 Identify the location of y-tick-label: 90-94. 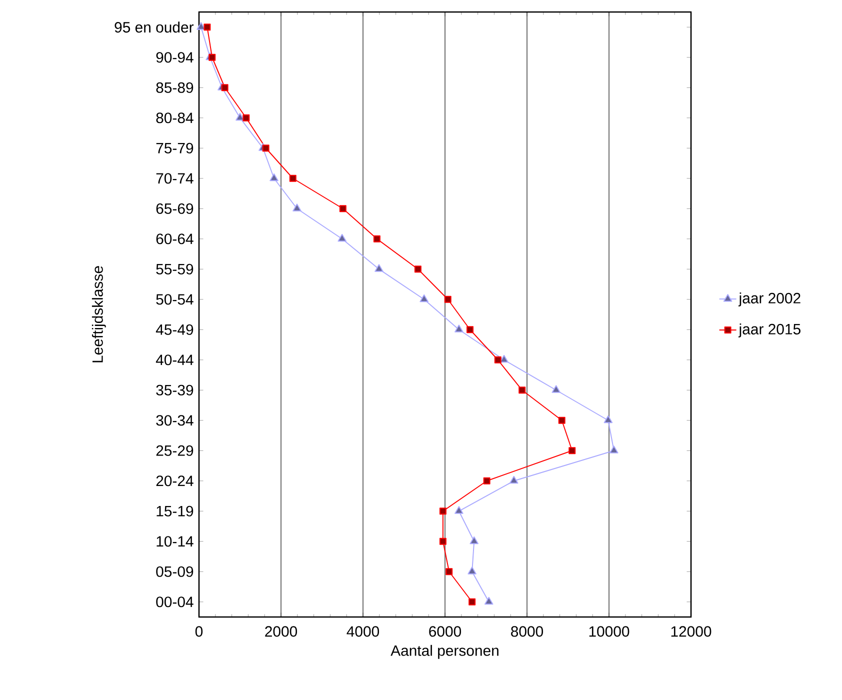
(175, 57).